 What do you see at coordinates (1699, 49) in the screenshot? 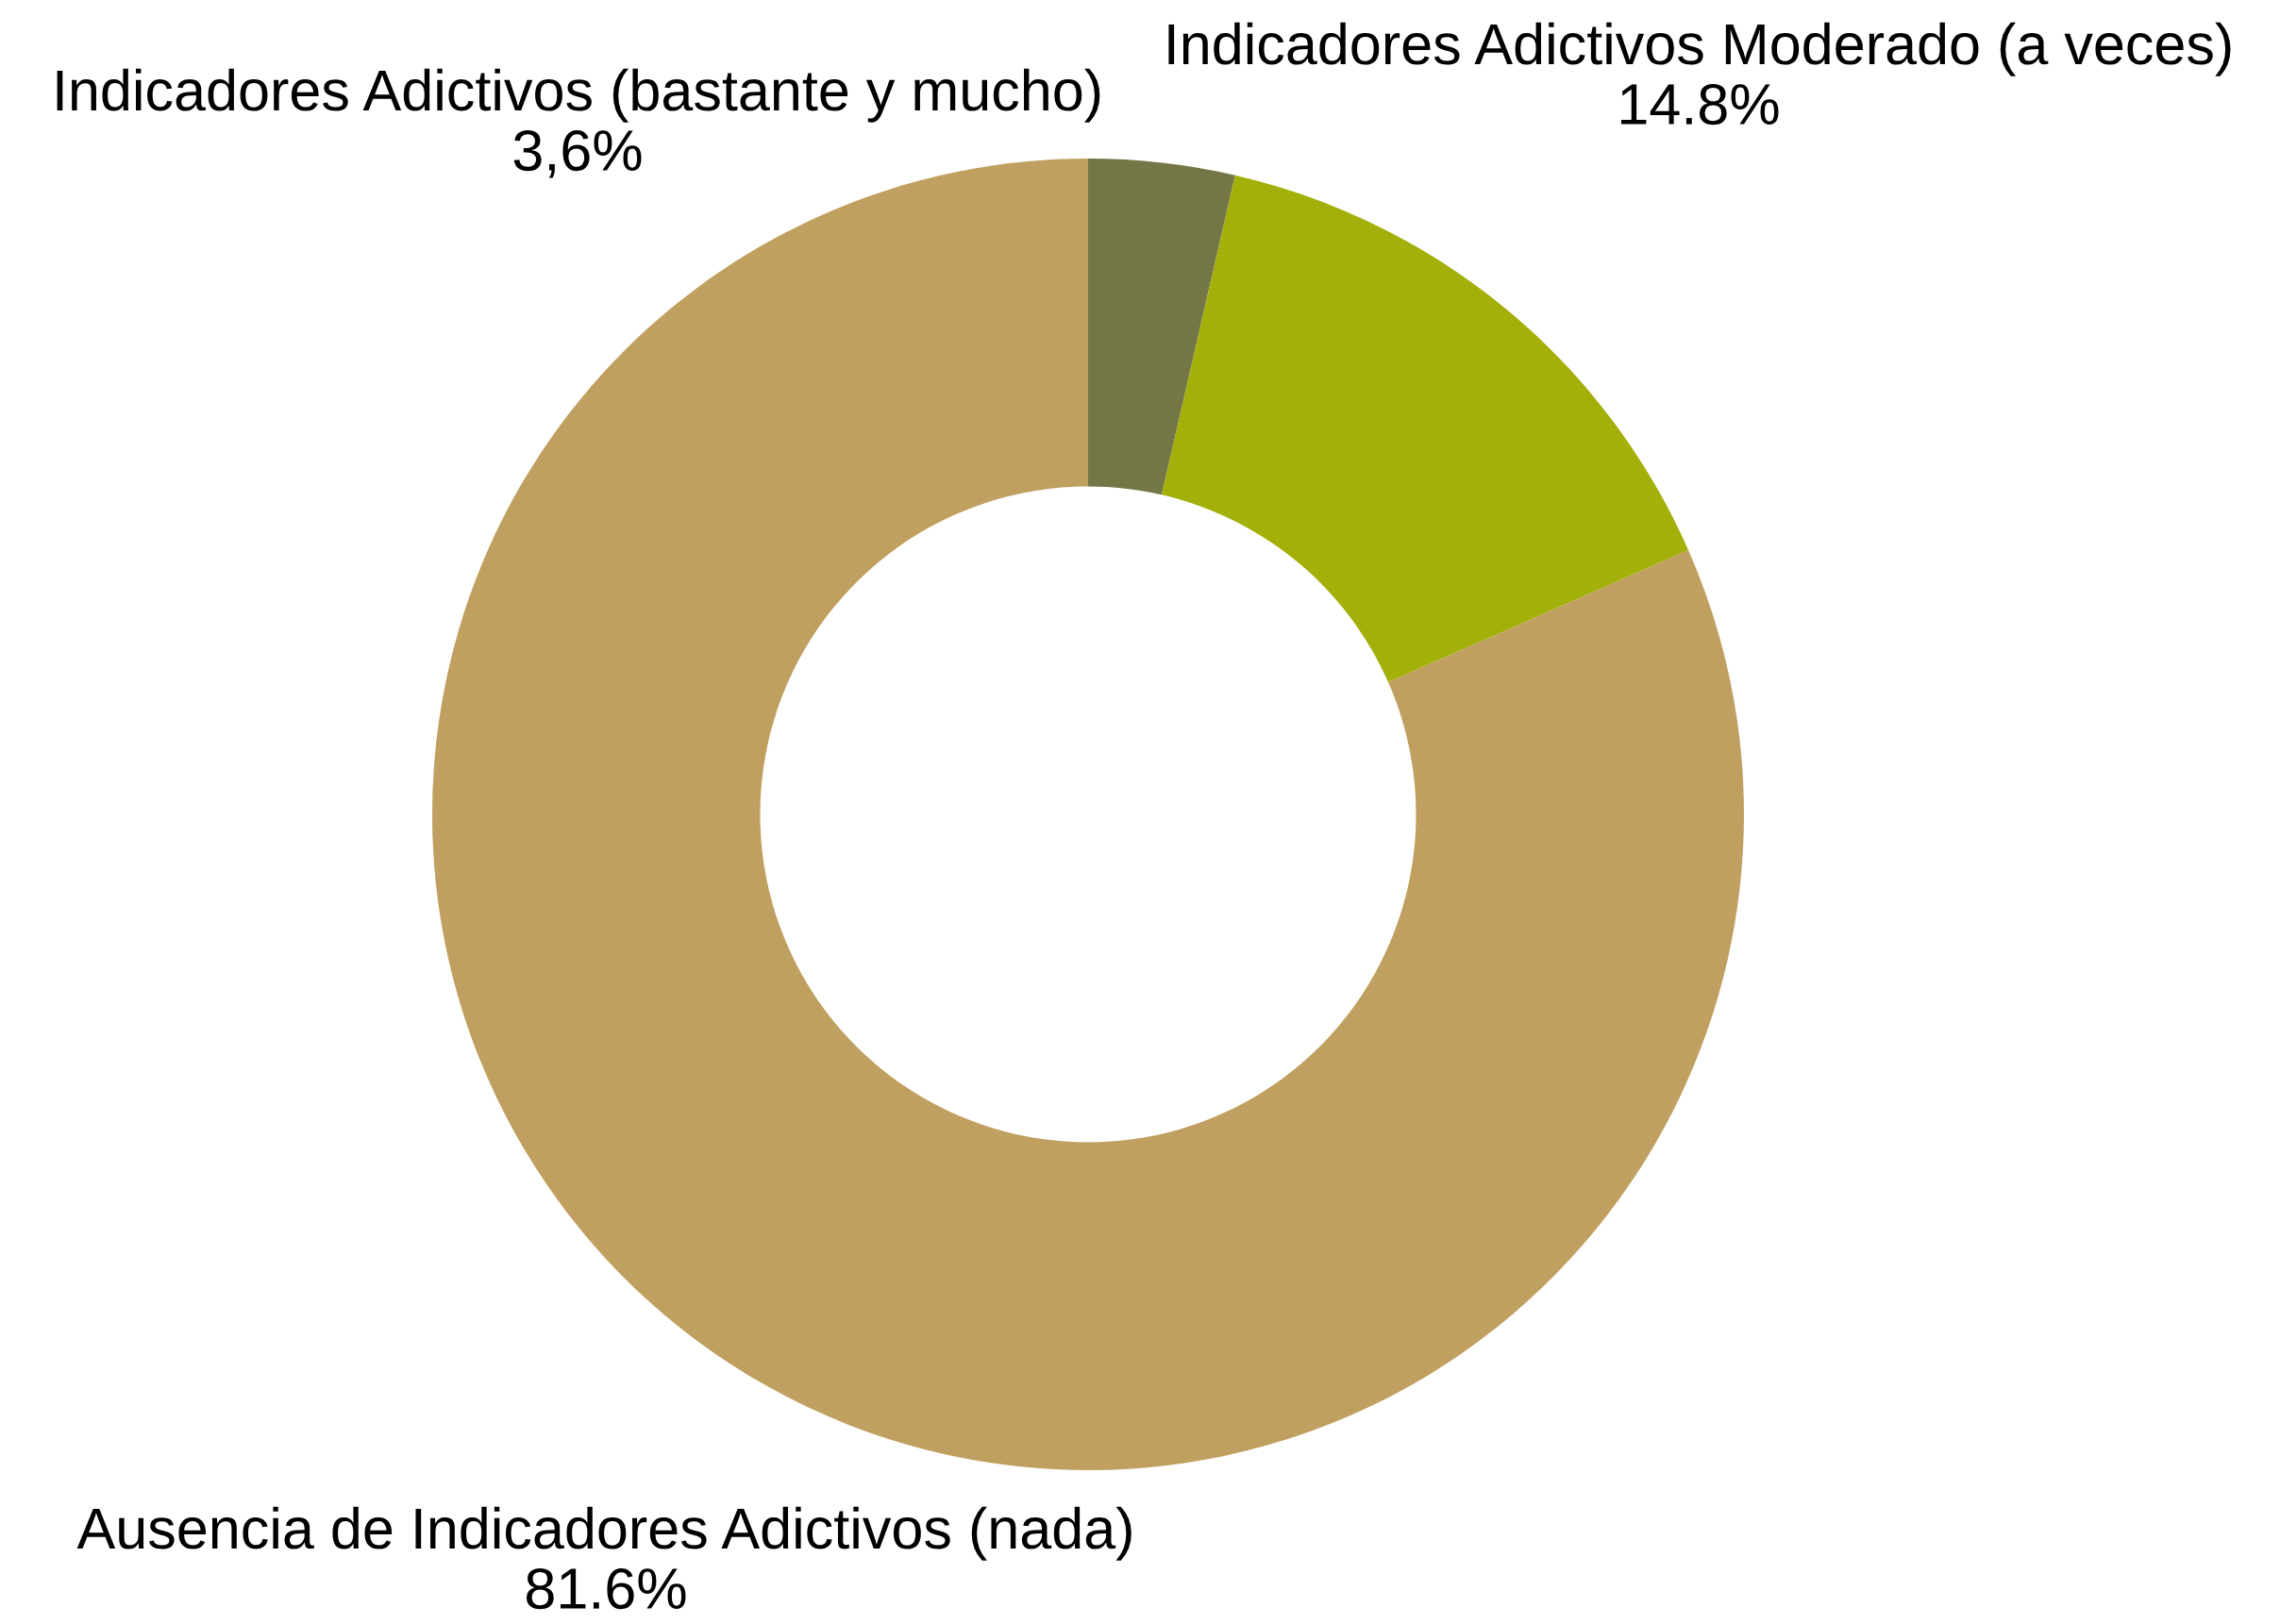
I see `slice-label: Indicadores Adictivos Moderado (a veces)` at bounding box center [1699, 49].